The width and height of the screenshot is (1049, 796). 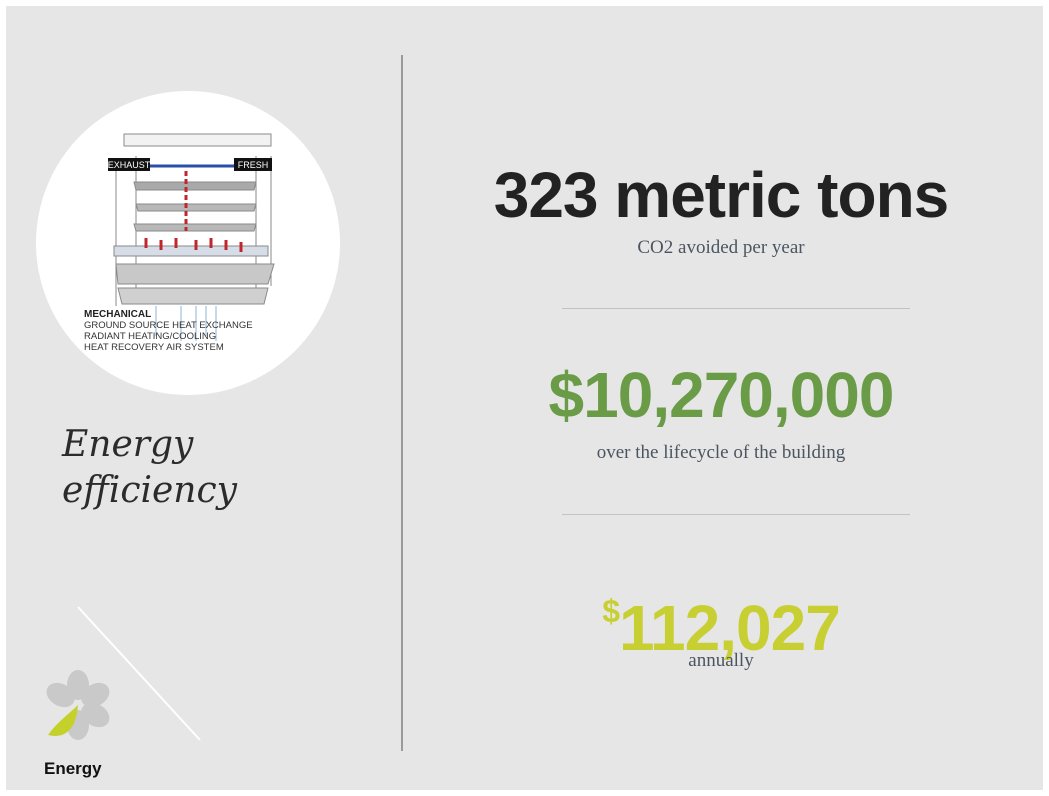 I want to click on exhaust-label: EXHAUST, so click(x=129, y=165).